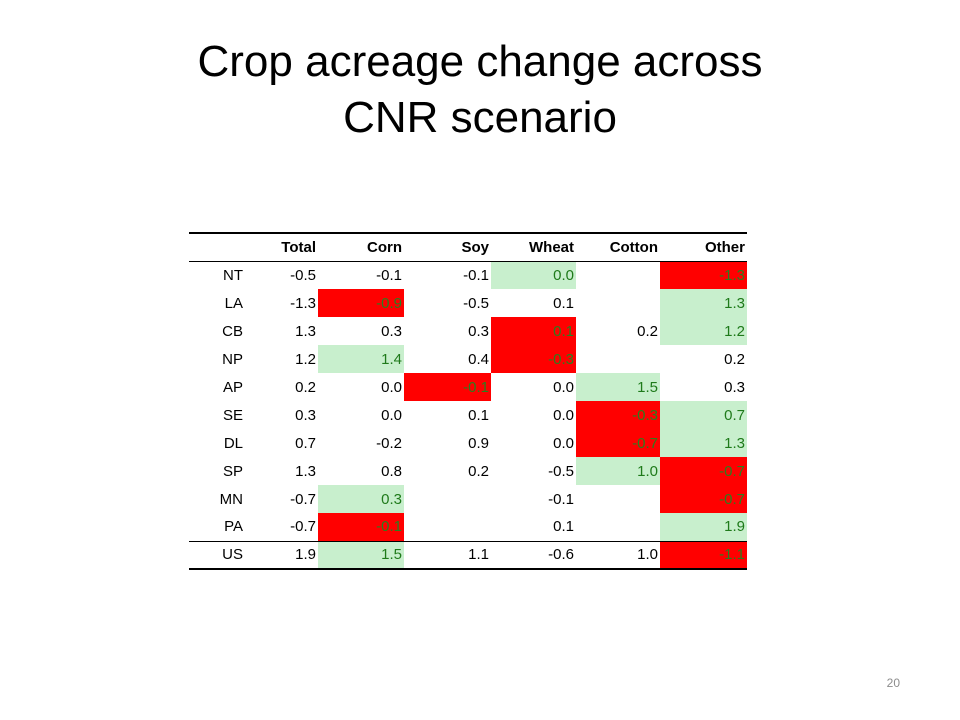 This screenshot has height=720, width=960. Describe the element at coordinates (233, 303) in the screenshot. I see `row-label: LA` at that location.